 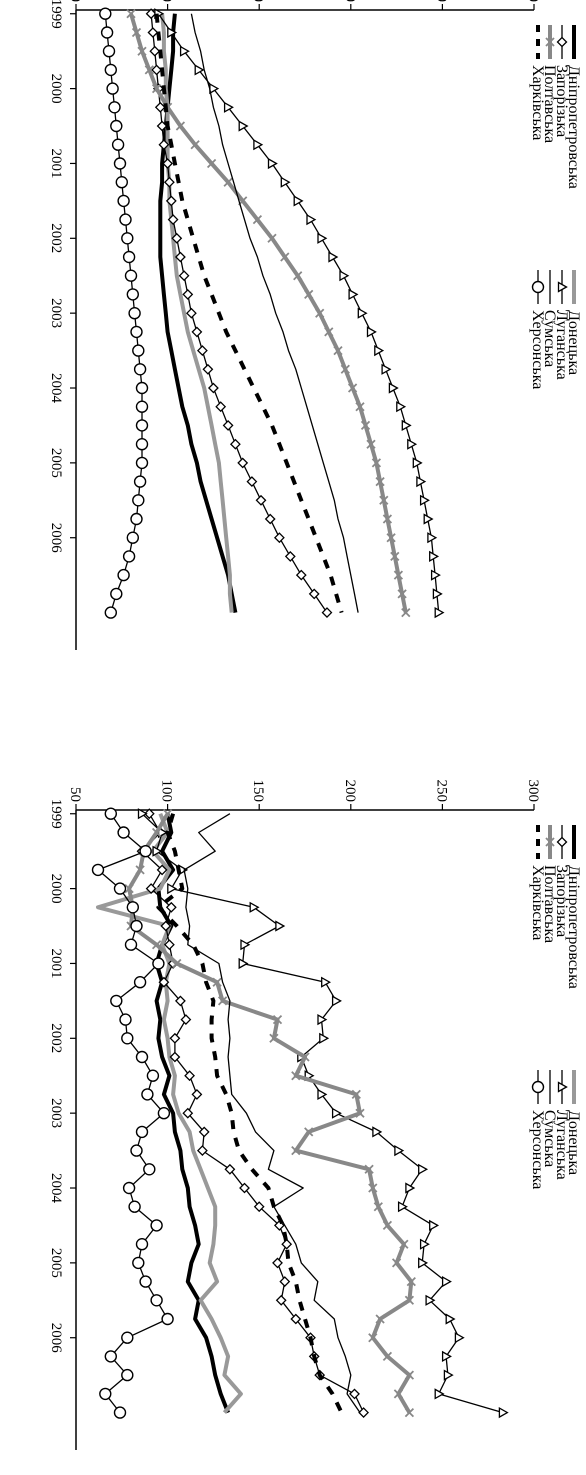 What do you see at coordinates (56, 1038) in the screenshot?
I see `x-tick-label: 2002` at bounding box center [56, 1038].